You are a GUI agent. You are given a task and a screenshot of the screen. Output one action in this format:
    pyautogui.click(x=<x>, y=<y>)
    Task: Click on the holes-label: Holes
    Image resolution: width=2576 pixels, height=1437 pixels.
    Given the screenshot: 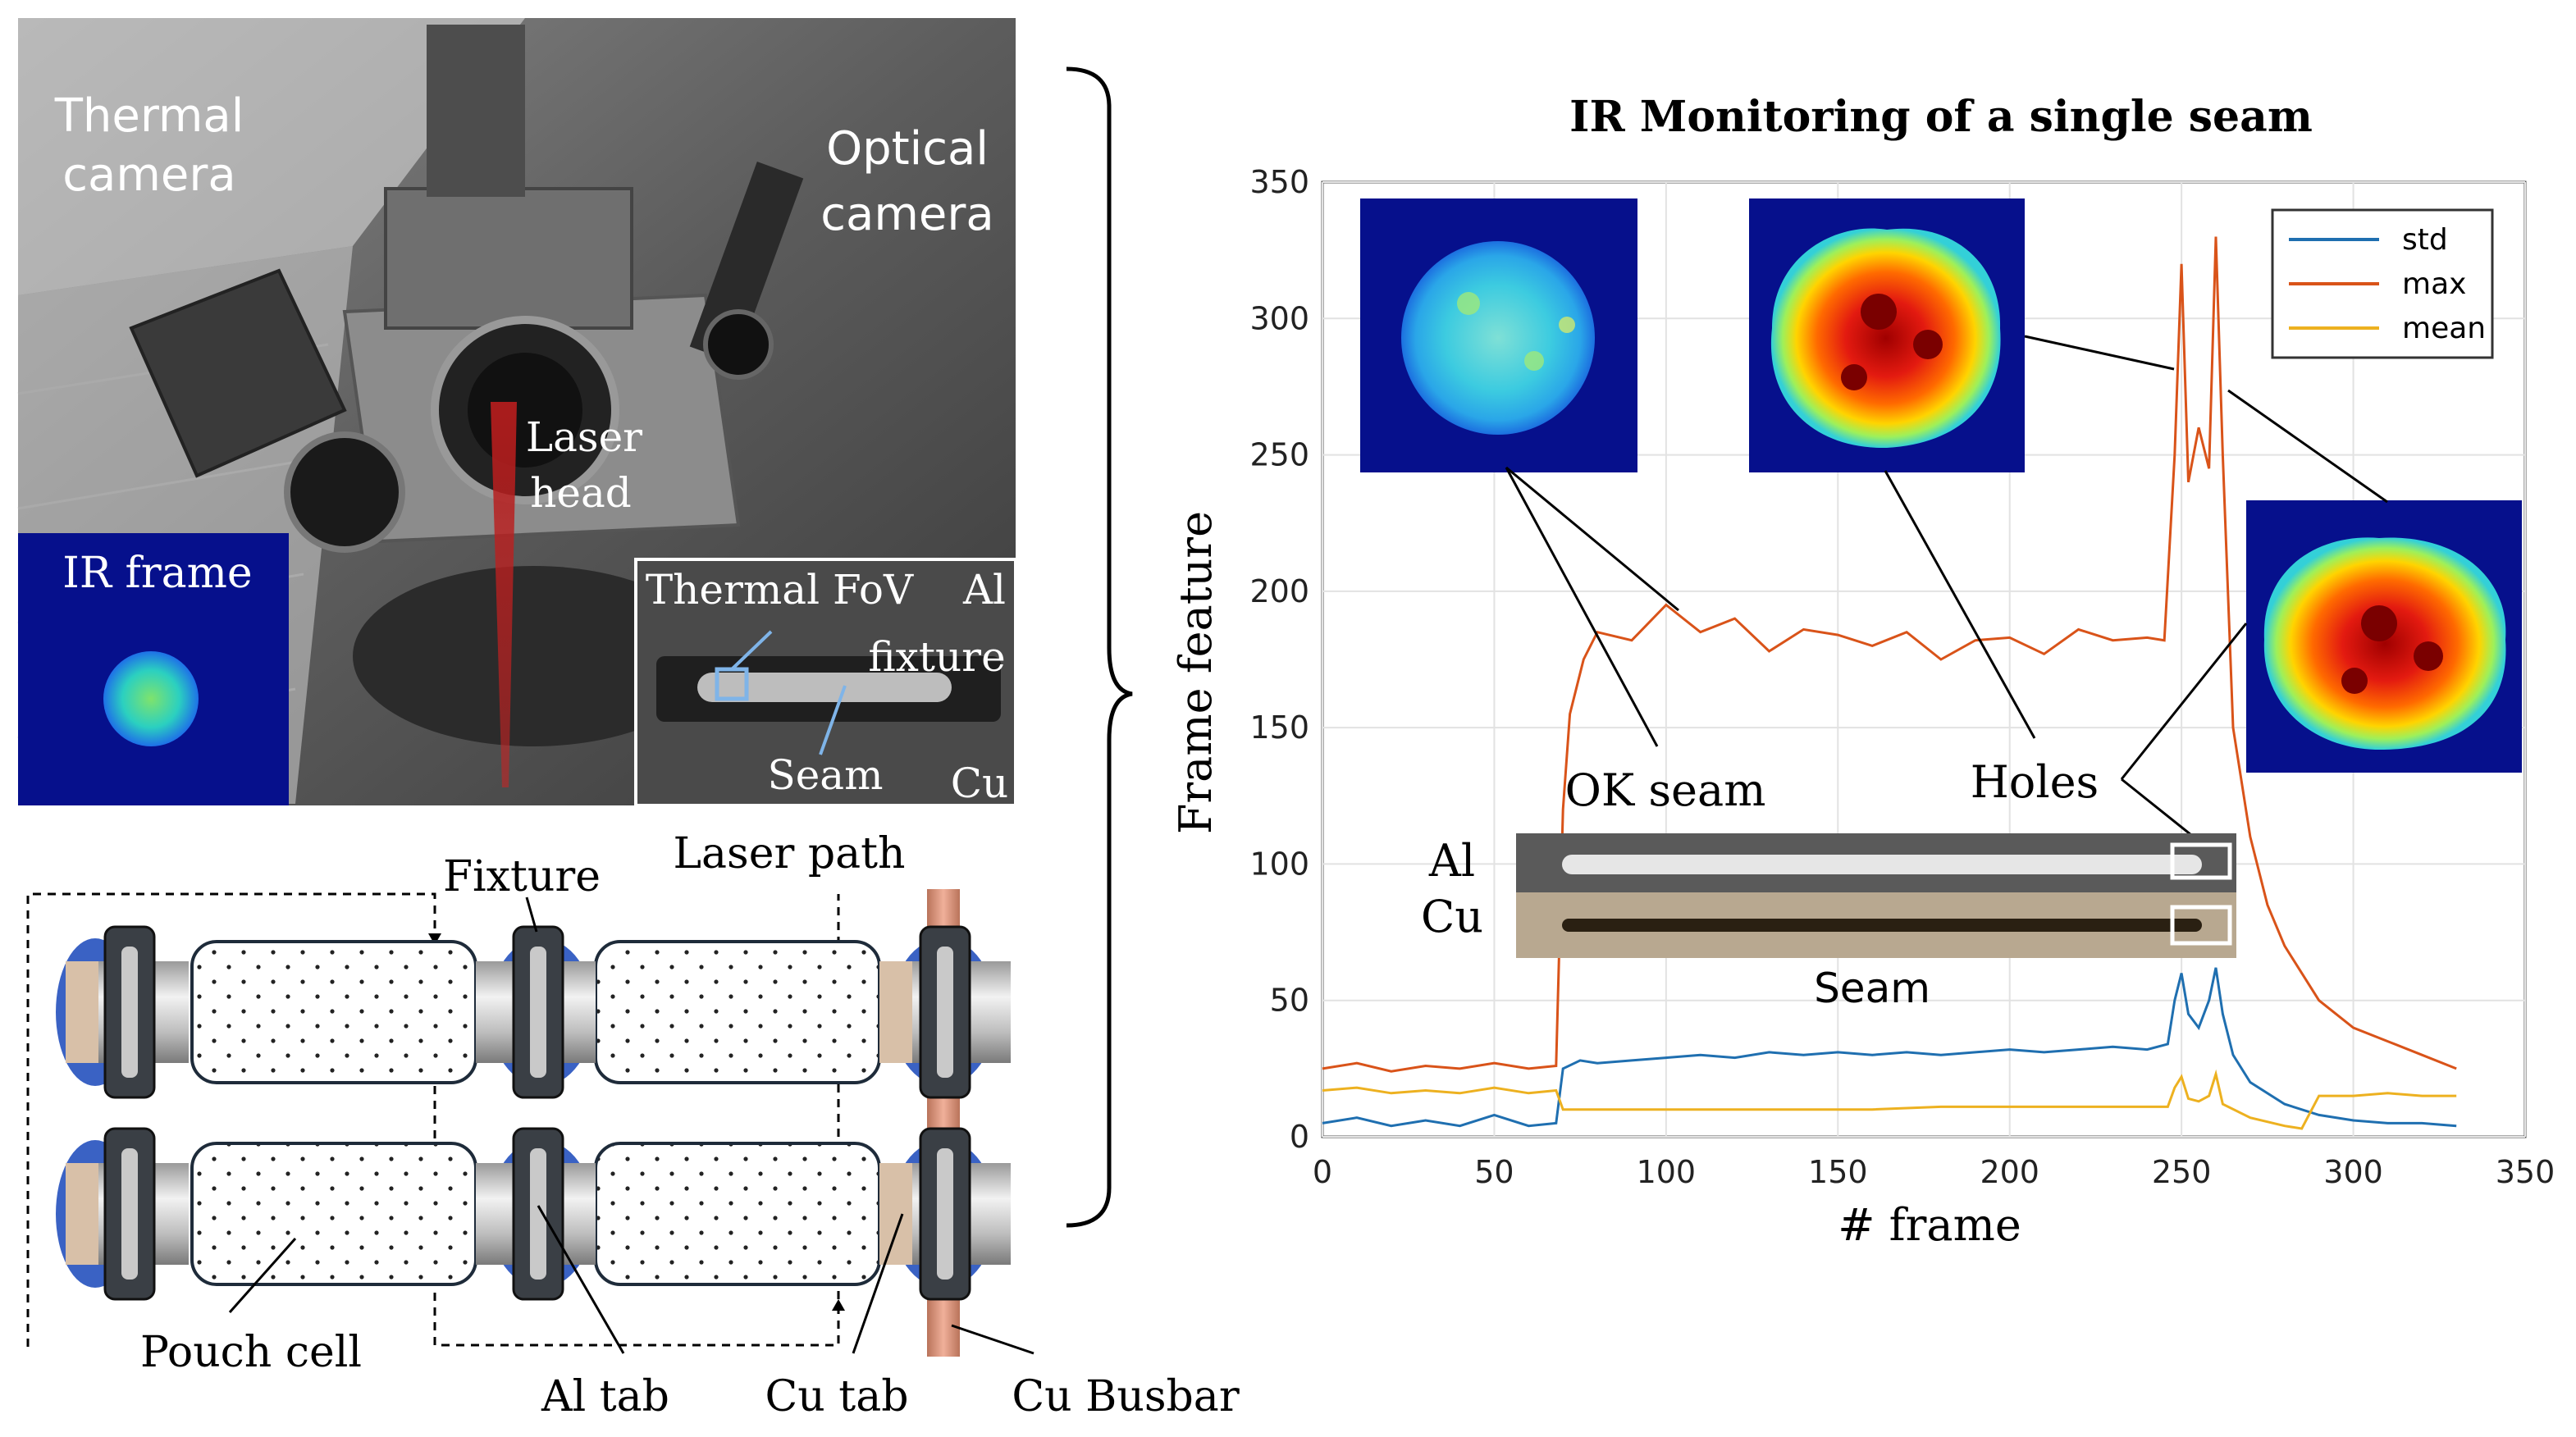 What is the action you would take?
    pyautogui.click(x=2035, y=782)
    